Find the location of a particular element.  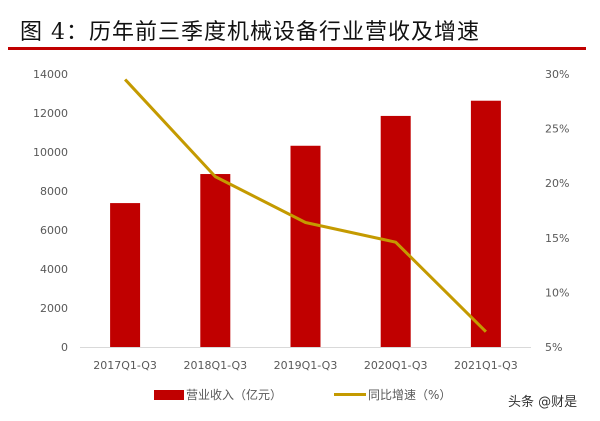

legend-swatch-growth is located at coordinates (350, 394).